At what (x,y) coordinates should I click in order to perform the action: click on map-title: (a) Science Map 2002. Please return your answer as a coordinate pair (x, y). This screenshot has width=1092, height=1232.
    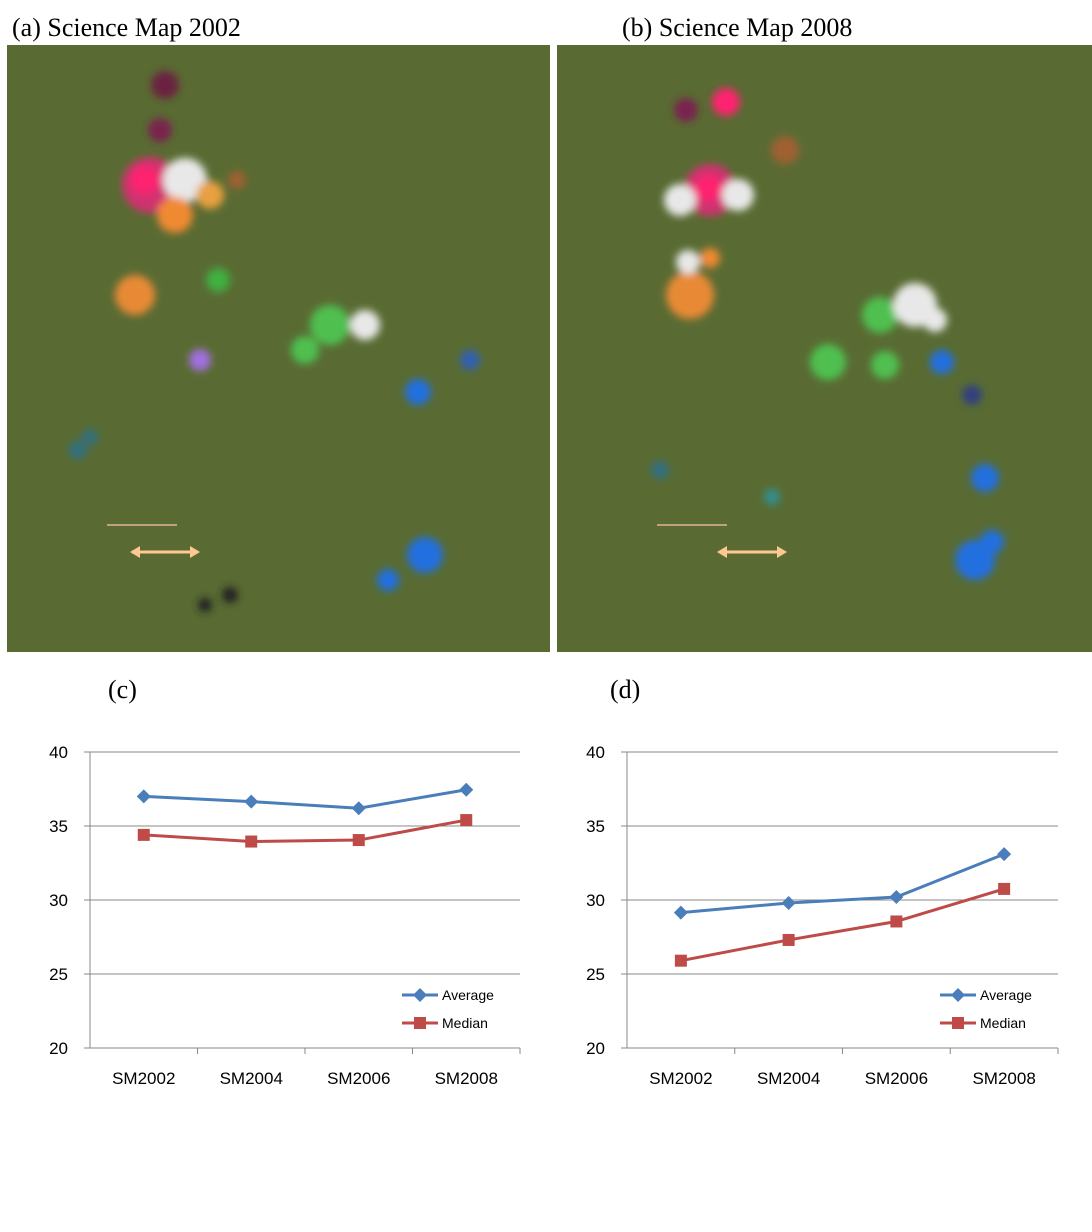
    Looking at the image, I should click on (126, 27).